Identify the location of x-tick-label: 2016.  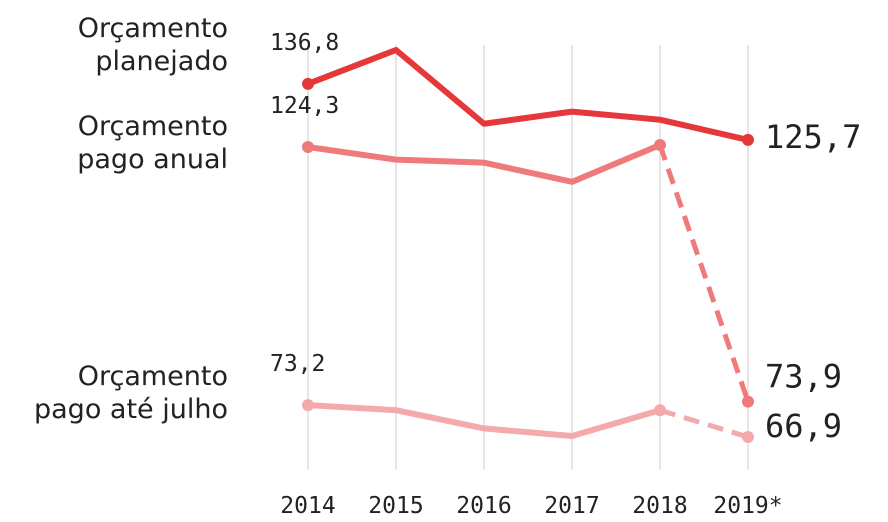
(483, 506).